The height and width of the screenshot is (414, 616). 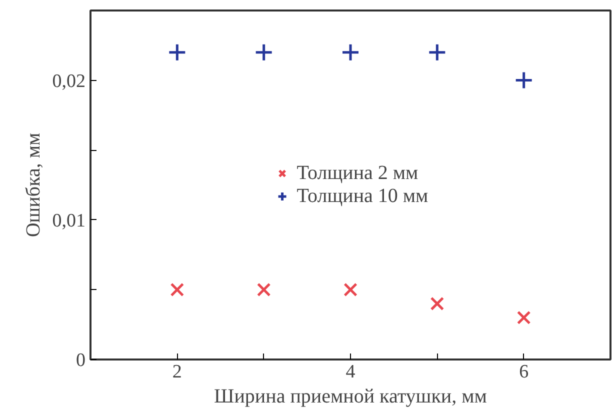 I want to click on legend-label: Толщина 10 мм, so click(x=362, y=196).